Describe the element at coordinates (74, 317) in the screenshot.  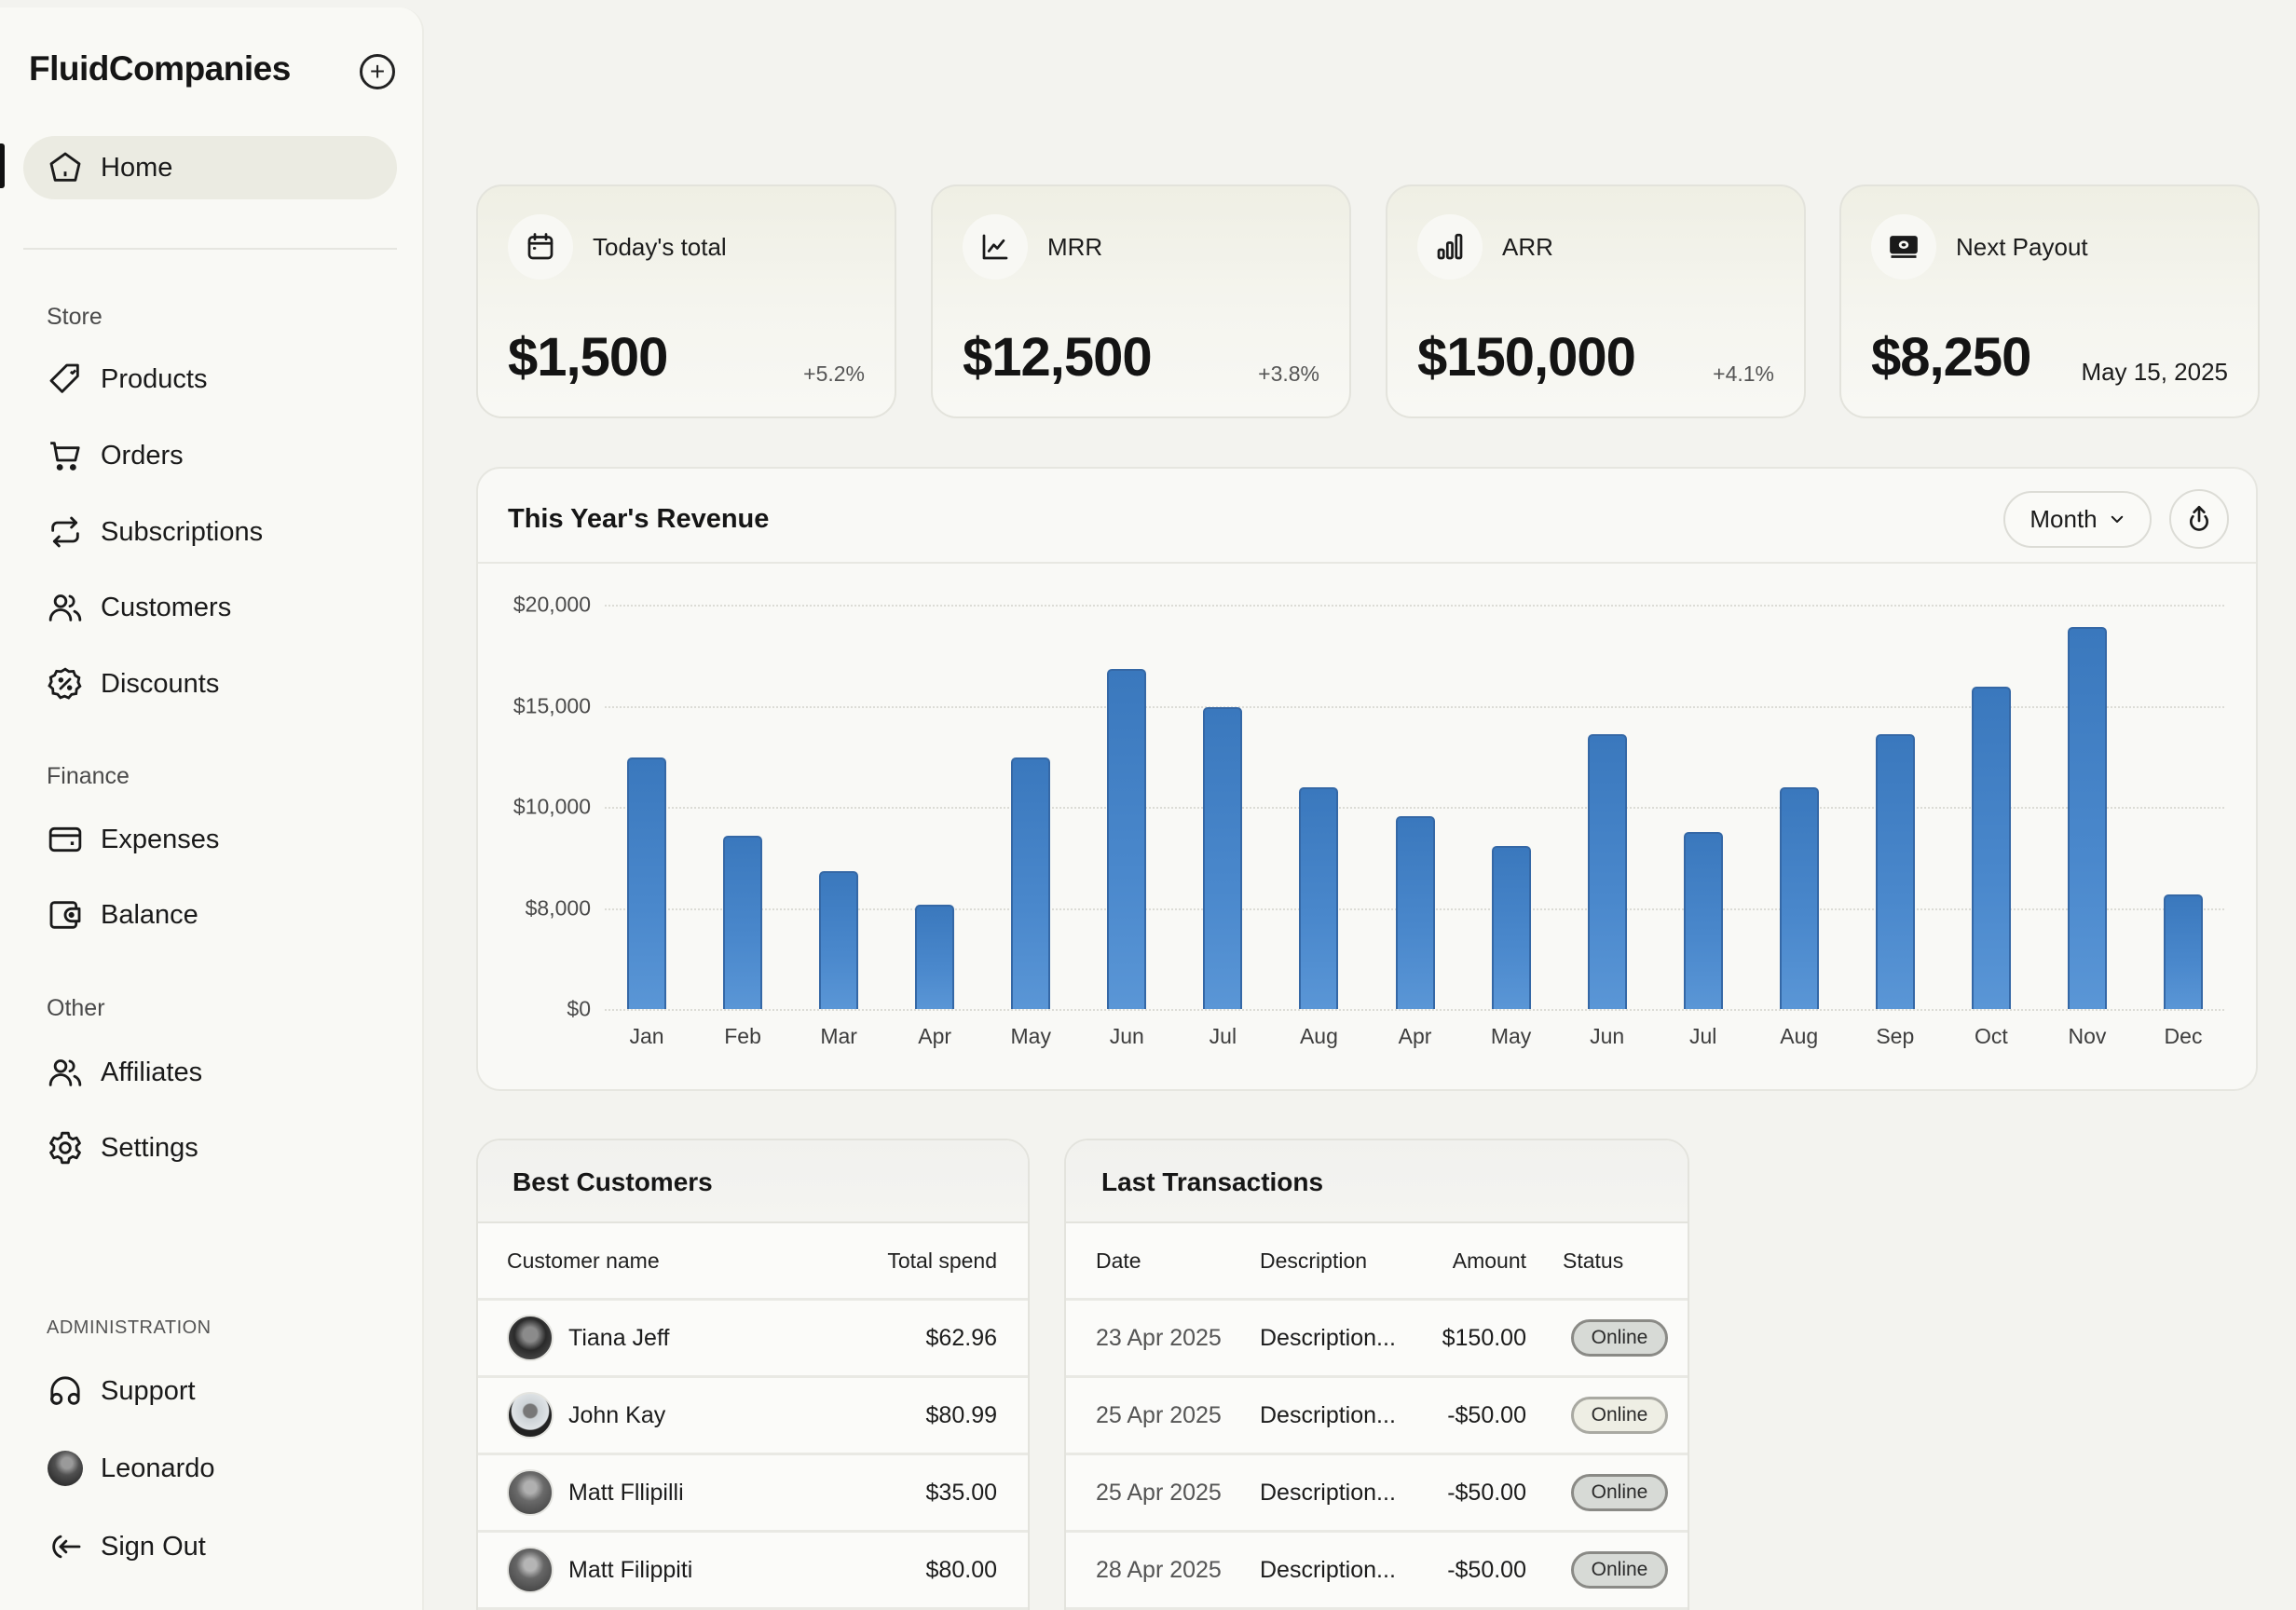
I see `section-label-store: Store` at that location.